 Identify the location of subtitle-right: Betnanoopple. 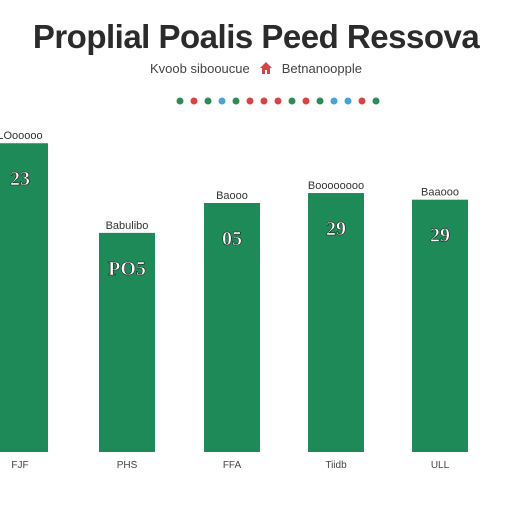
(321, 68).